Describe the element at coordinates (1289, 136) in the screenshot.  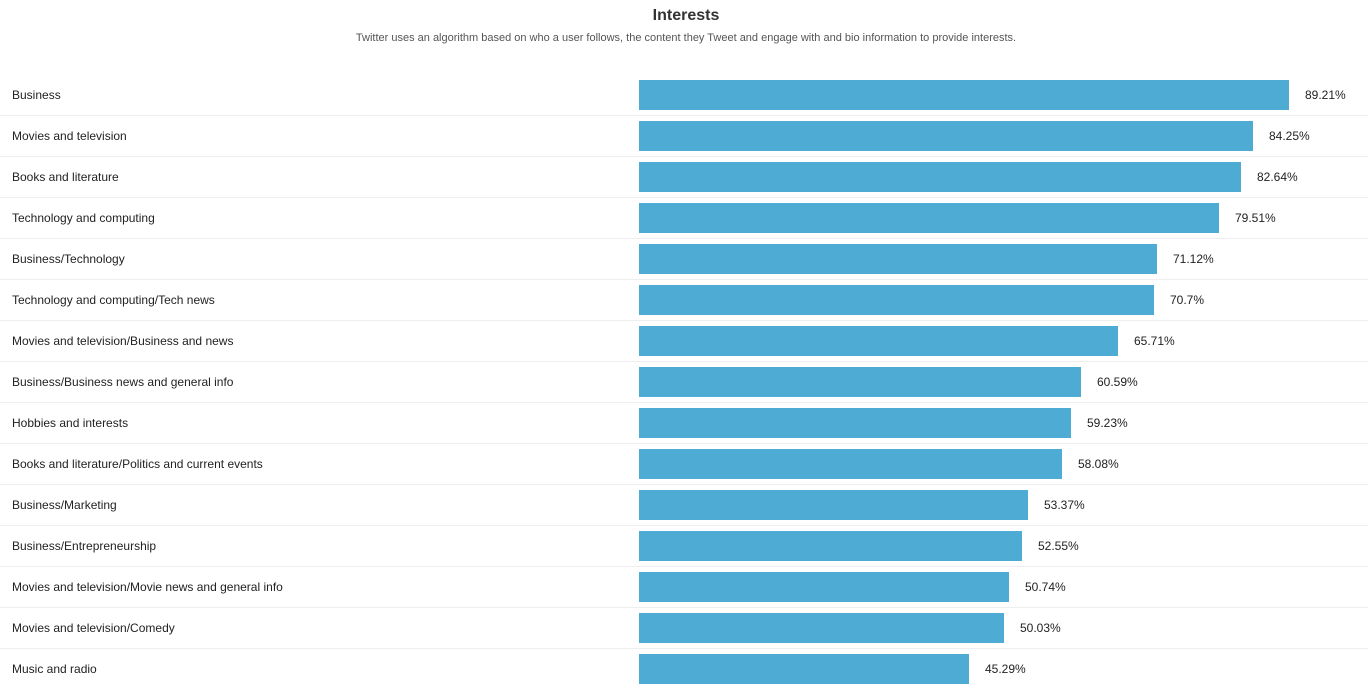
I see `value-label: 84.25%` at that location.